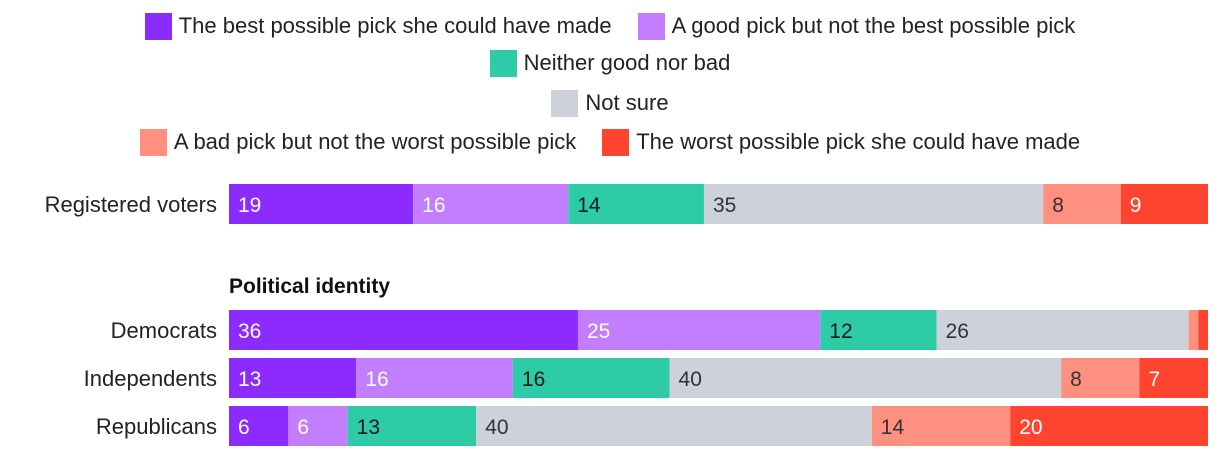 The image size is (1220, 456). I want to click on legend-swatch-neither, so click(503, 63).